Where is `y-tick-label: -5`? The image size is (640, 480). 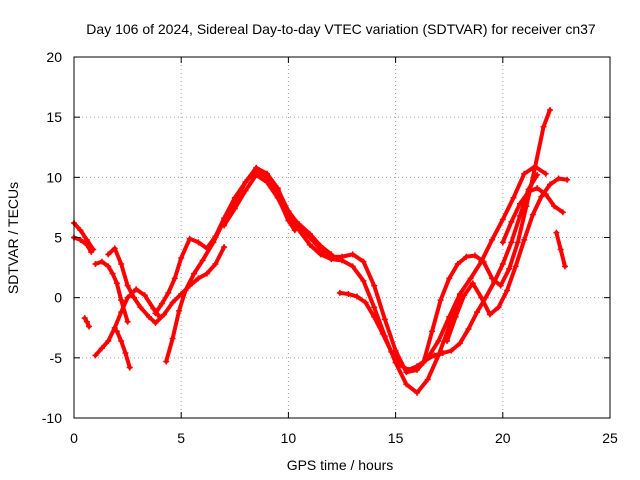 y-tick-label: -5 is located at coordinates (56, 358).